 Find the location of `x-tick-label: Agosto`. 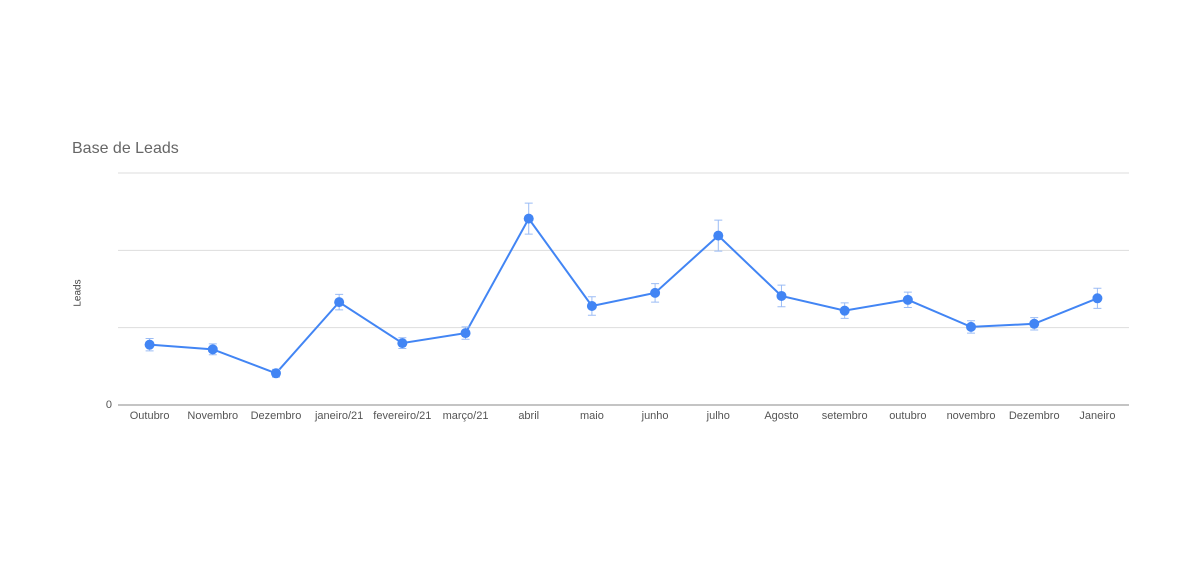

x-tick-label: Agosto is located at coordinates (781, 416).